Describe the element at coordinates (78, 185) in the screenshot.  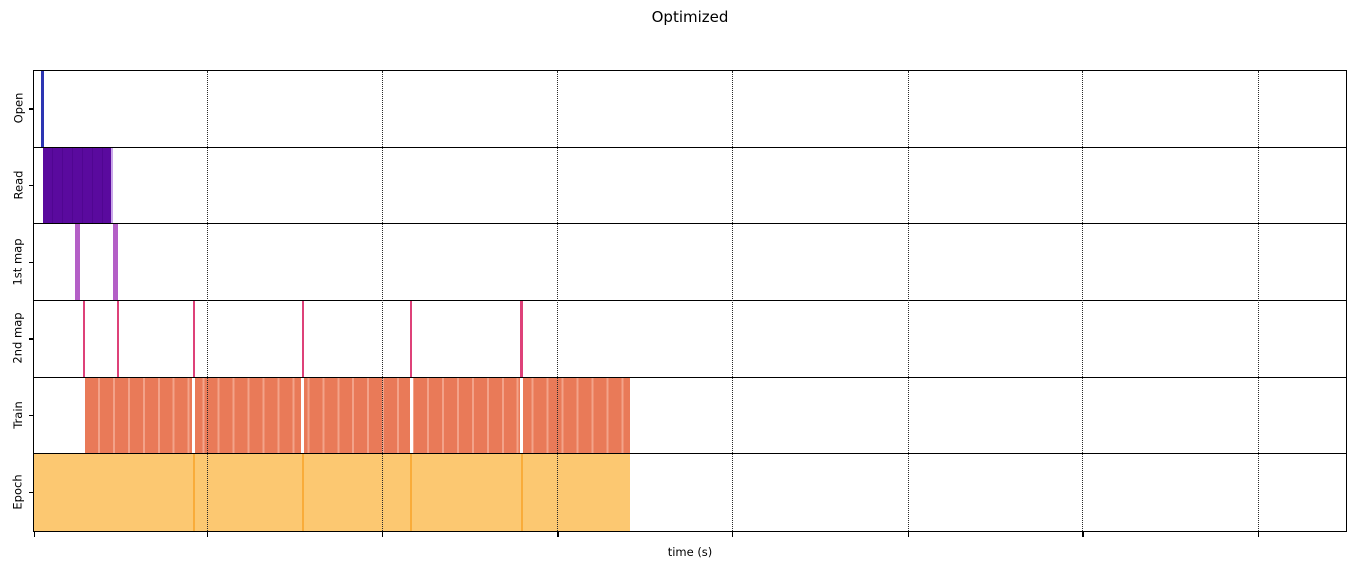
I see `read-bar` at that location.